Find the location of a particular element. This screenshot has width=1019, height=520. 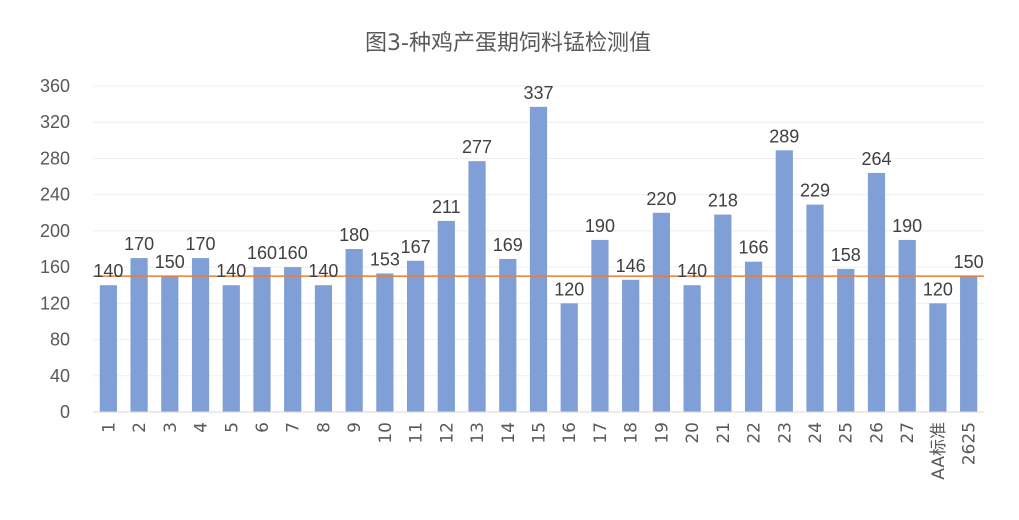

data-label: 167 is located at coordinates (416, 247).